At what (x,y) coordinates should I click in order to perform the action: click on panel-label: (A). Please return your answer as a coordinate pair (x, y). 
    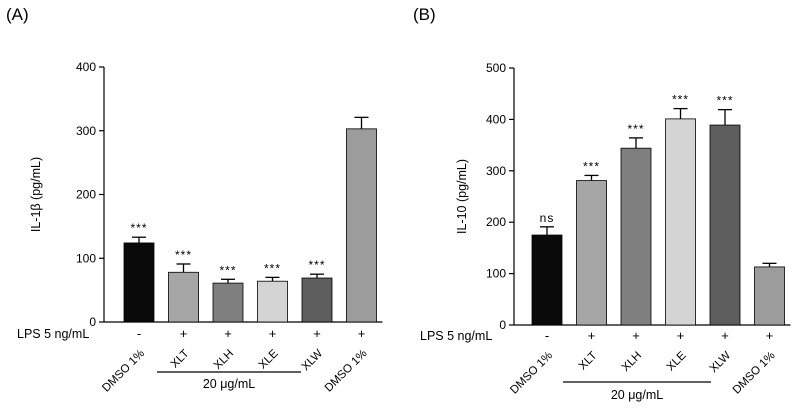
    Looking at the image, I should click on (17, 14).